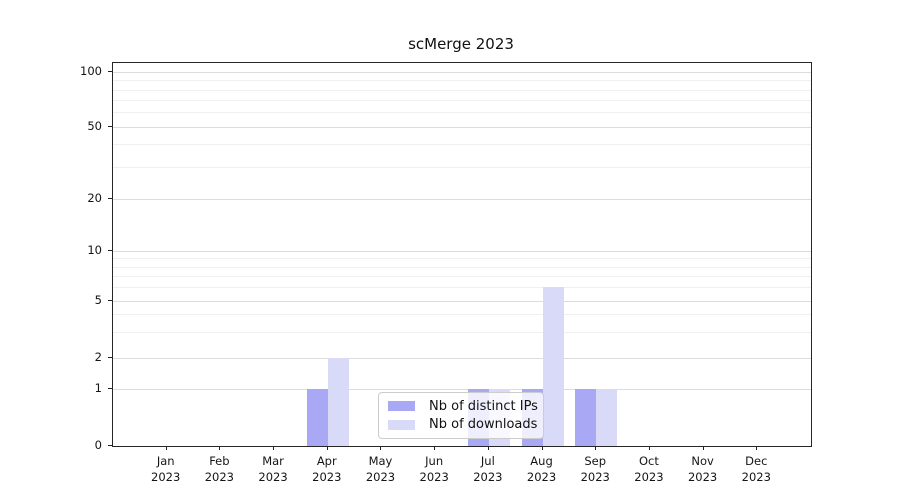 The height and width of the screenshot is (500, 900). Describe the element at coordinates (380, 469) in the screenshot. I see `x-tick-label: May 2023` at that location.